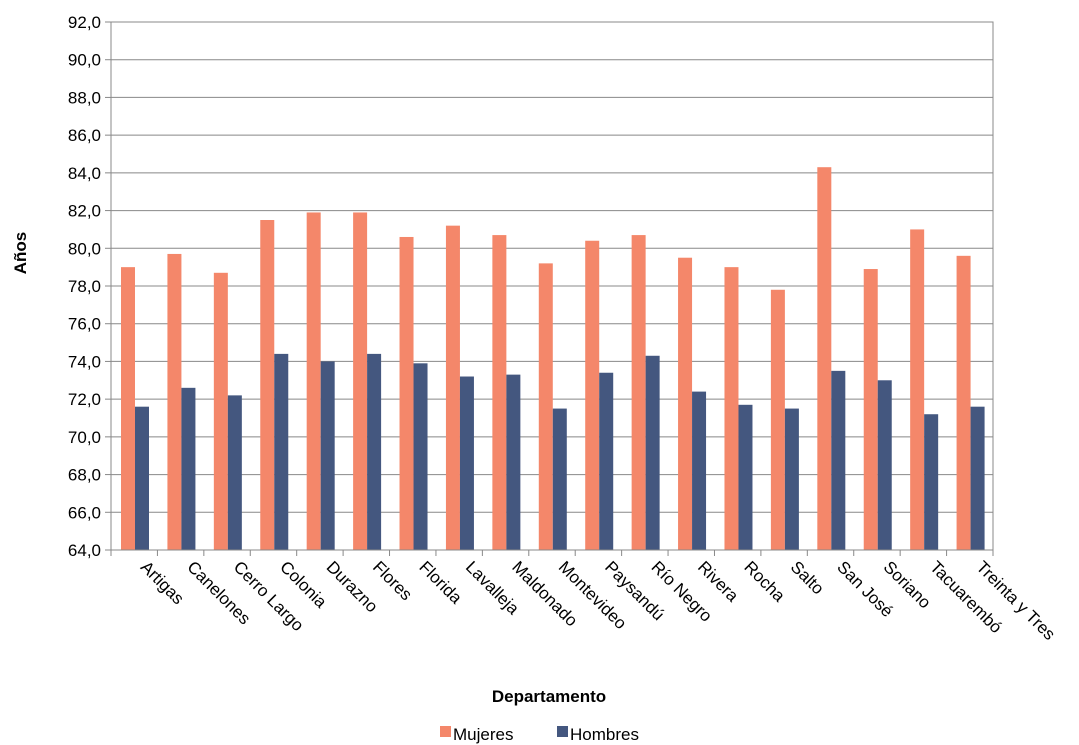 Image resolution: width=1079 pixels, height=745 pixels. Describe the element at coordinates (84, 248) in the screenshot. I see `y-tick-label: 80,0` at that location.